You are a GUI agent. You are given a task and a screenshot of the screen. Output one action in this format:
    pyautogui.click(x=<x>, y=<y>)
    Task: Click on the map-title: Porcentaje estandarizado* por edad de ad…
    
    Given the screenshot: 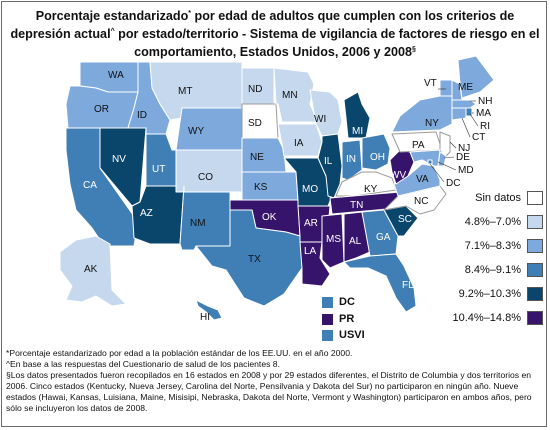 What is the action you would take?
    pyautogui.click(x=275, y=34)
    